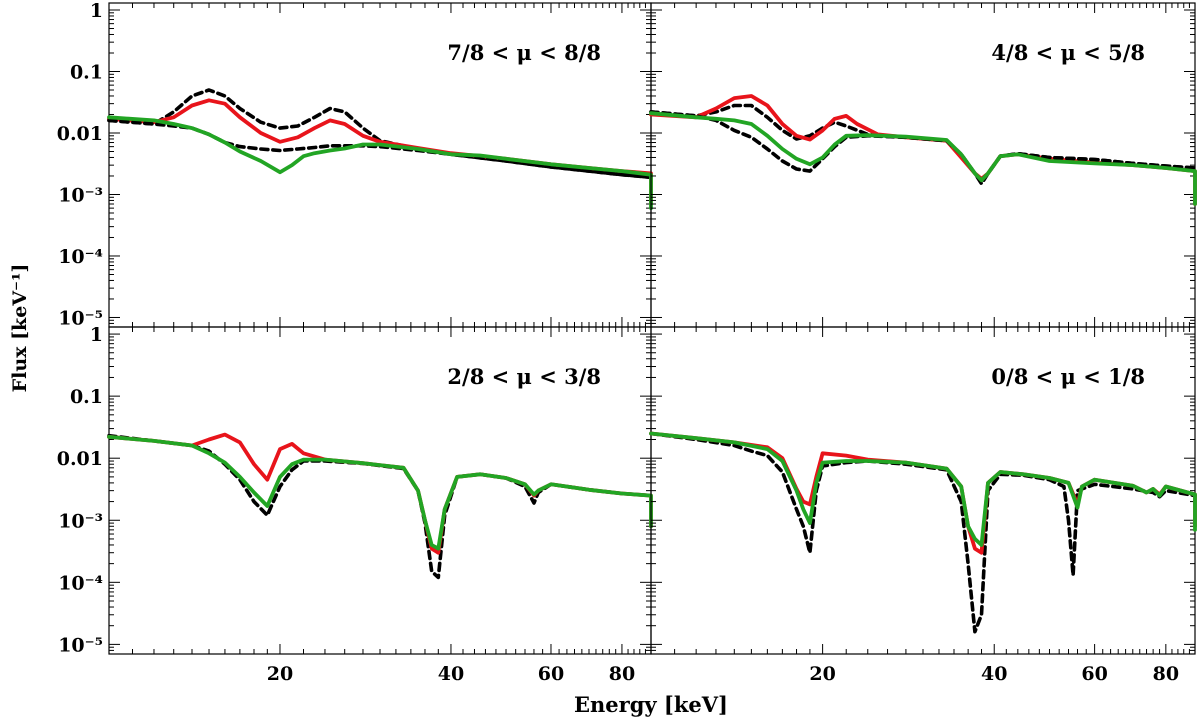  Describe the element at coordinates (20, 328) in the screenshot. I see `y-axis-label: Flux [keV⁻¹]` at that location.